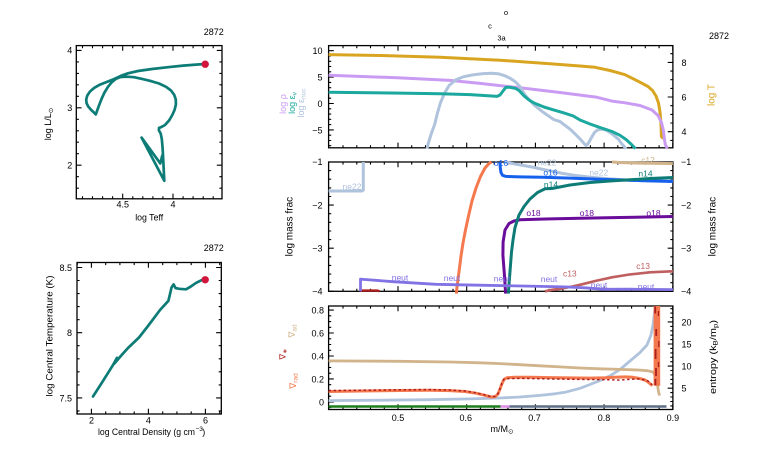 This screenshot has width=766, height=460. What do you see at coordinates (149, 218) in the screenshot?
I see `svg-text: log Teff` at bounding box center [149, 218].